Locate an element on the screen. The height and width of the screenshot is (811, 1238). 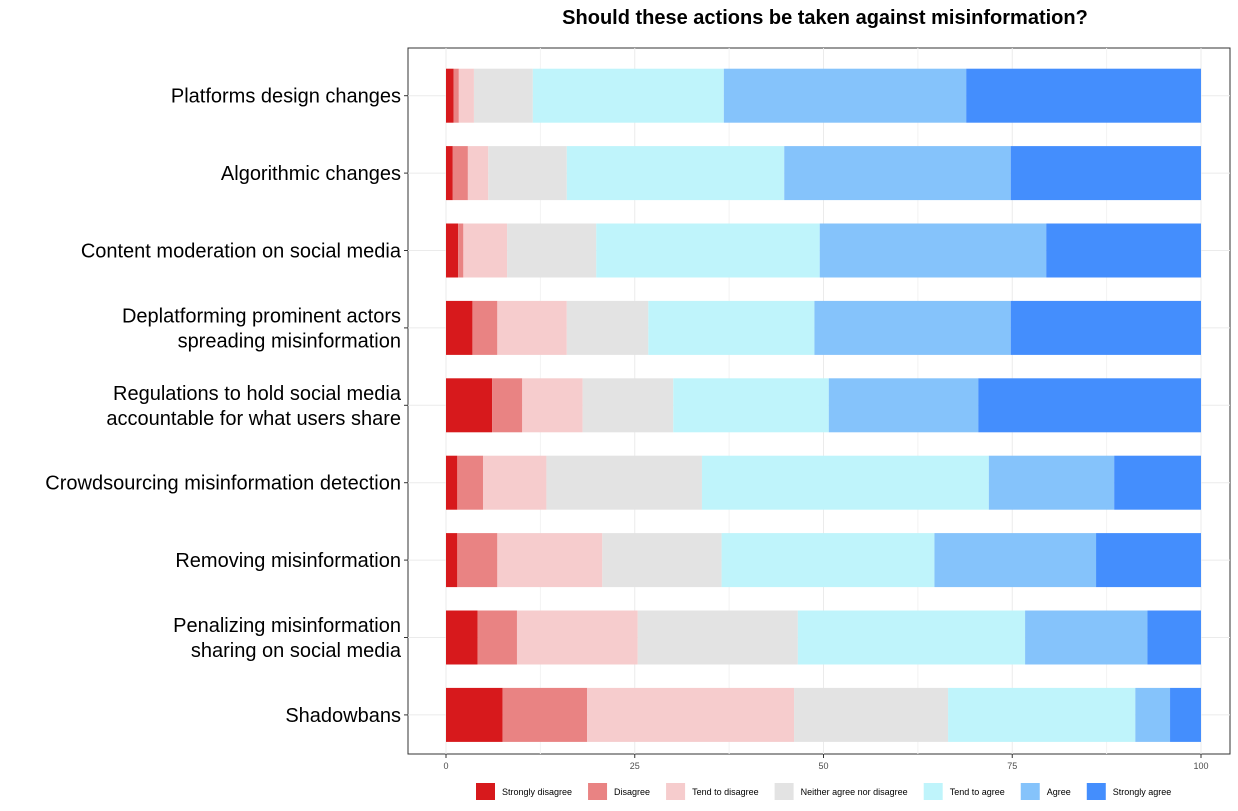
category-label-line: Crowdsourcing misinformation detection is located at coordinates (223, 484).